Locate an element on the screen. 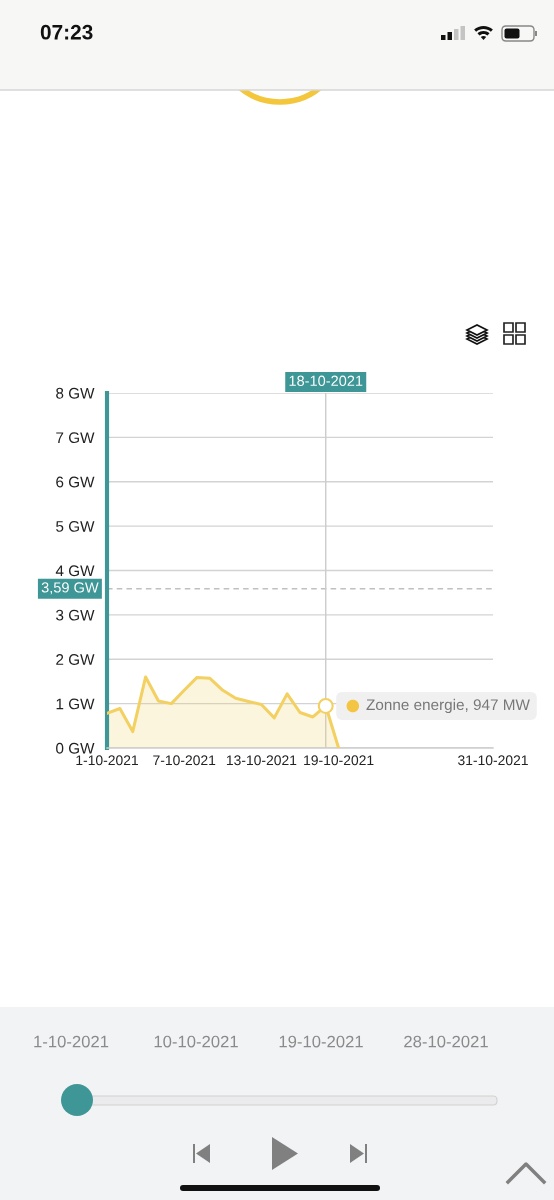 This screenshot has height=1200, width=554. y-tick-label: 4 GW is located at coordinates (75, 571).